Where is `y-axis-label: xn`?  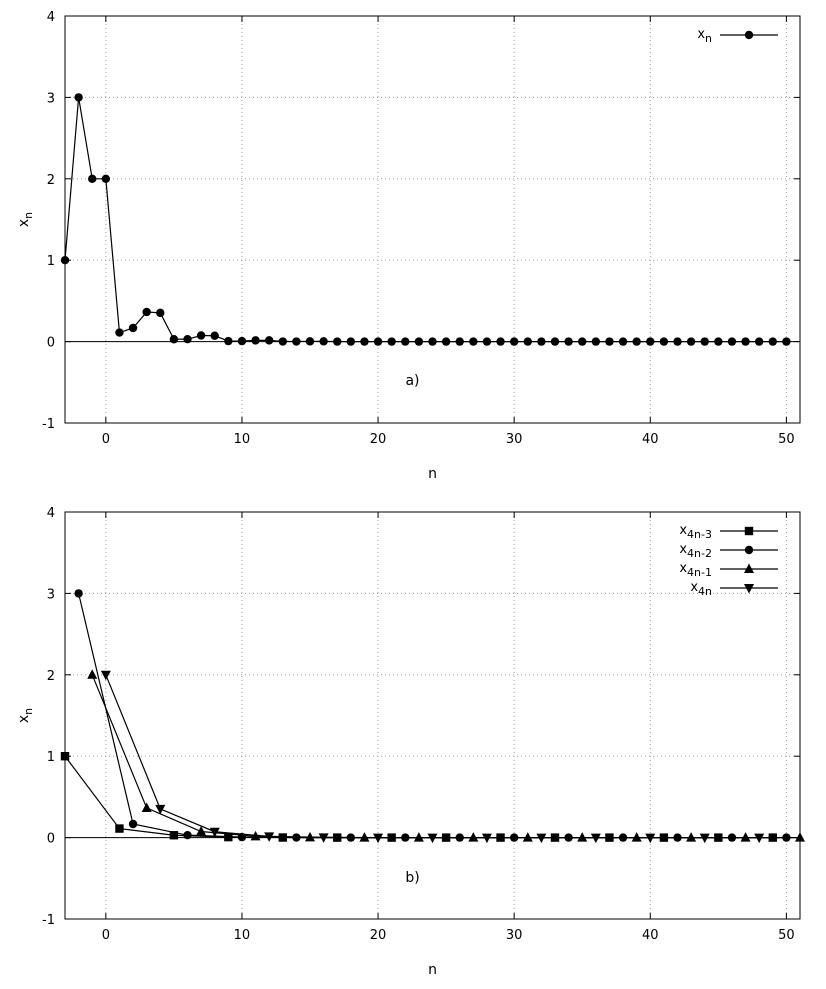
y-axis-label: xn is located at coordinates (25, 715).